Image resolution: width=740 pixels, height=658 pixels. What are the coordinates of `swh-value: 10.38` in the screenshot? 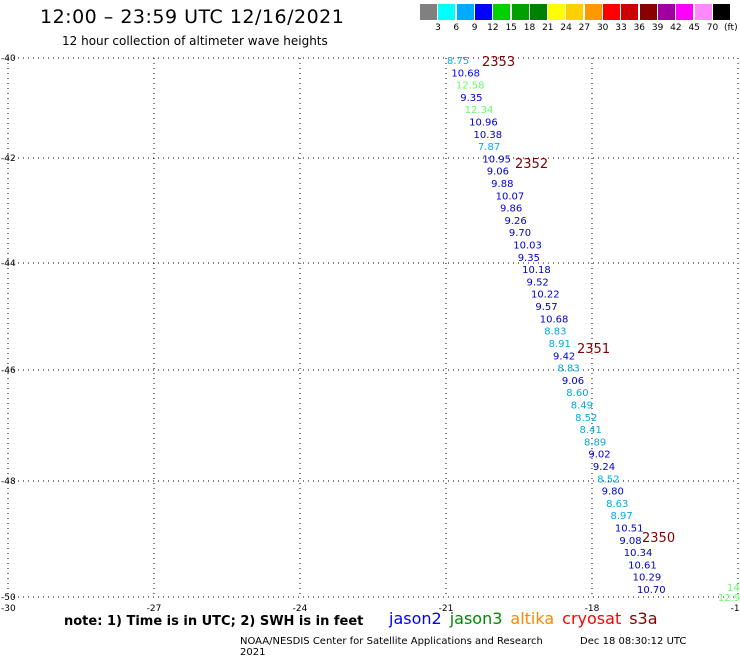 It's located at (488, 135).